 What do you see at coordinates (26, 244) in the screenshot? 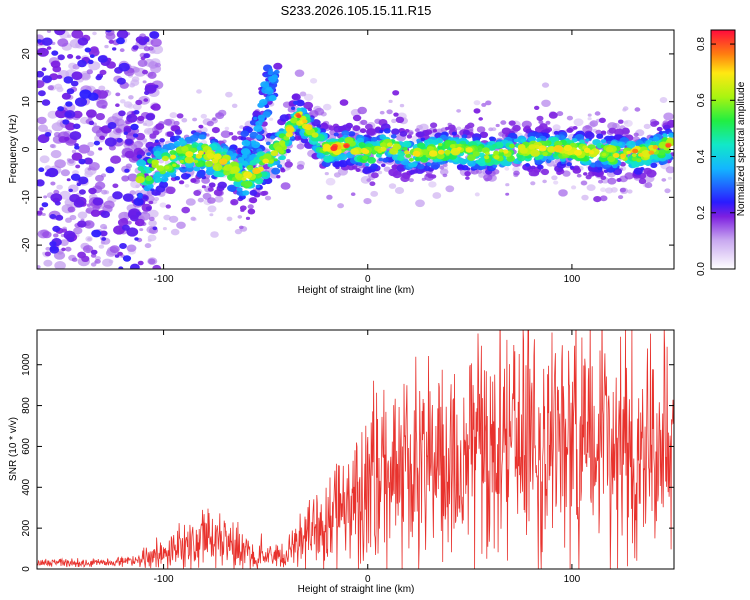
I see `y-tick-label: -20` at bounding box center [26, 244].